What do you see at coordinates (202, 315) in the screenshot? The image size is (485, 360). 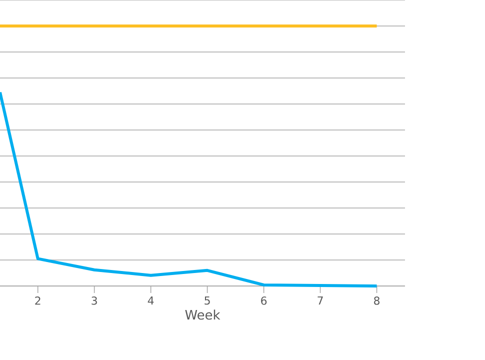 I see `x-axis-title: Week` at bounding box center [202, 315].